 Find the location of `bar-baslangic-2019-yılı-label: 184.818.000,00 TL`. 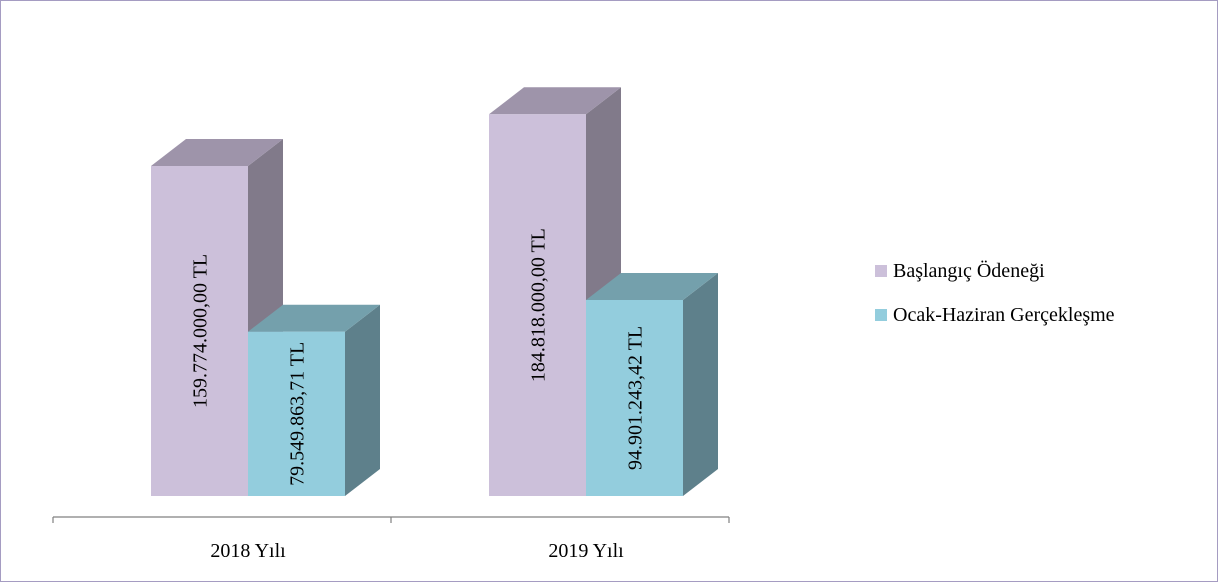

bar-baslangic-2019-yılı-label: 184.818.000,00 TL is located at coordinates (539, 305).